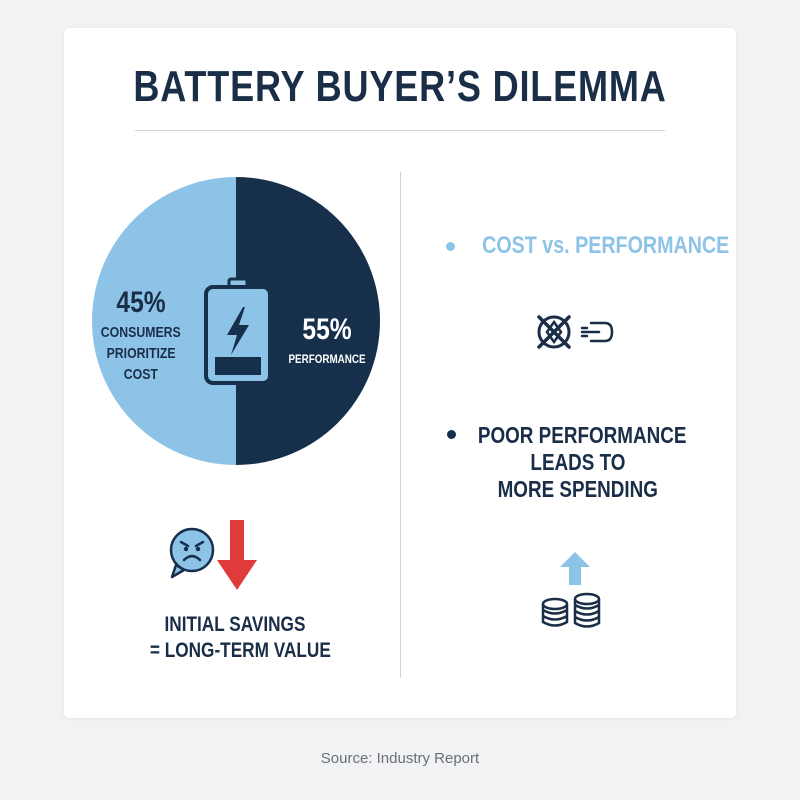  I want to click on pie-label-performance-text: PERFORMANCE, so click(327, 359).